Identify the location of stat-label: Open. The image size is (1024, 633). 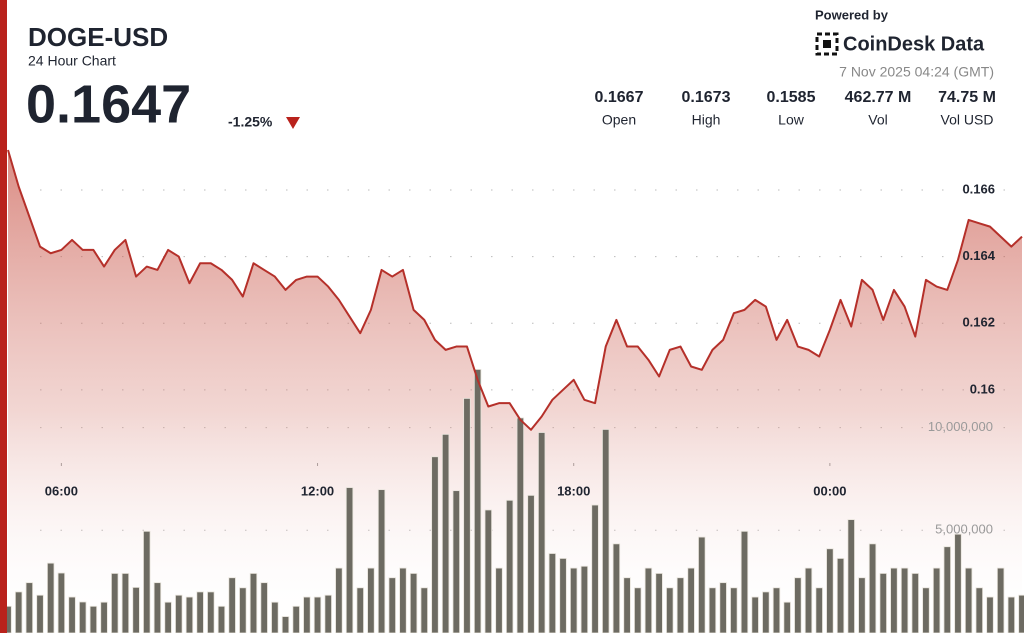
(619, 120).